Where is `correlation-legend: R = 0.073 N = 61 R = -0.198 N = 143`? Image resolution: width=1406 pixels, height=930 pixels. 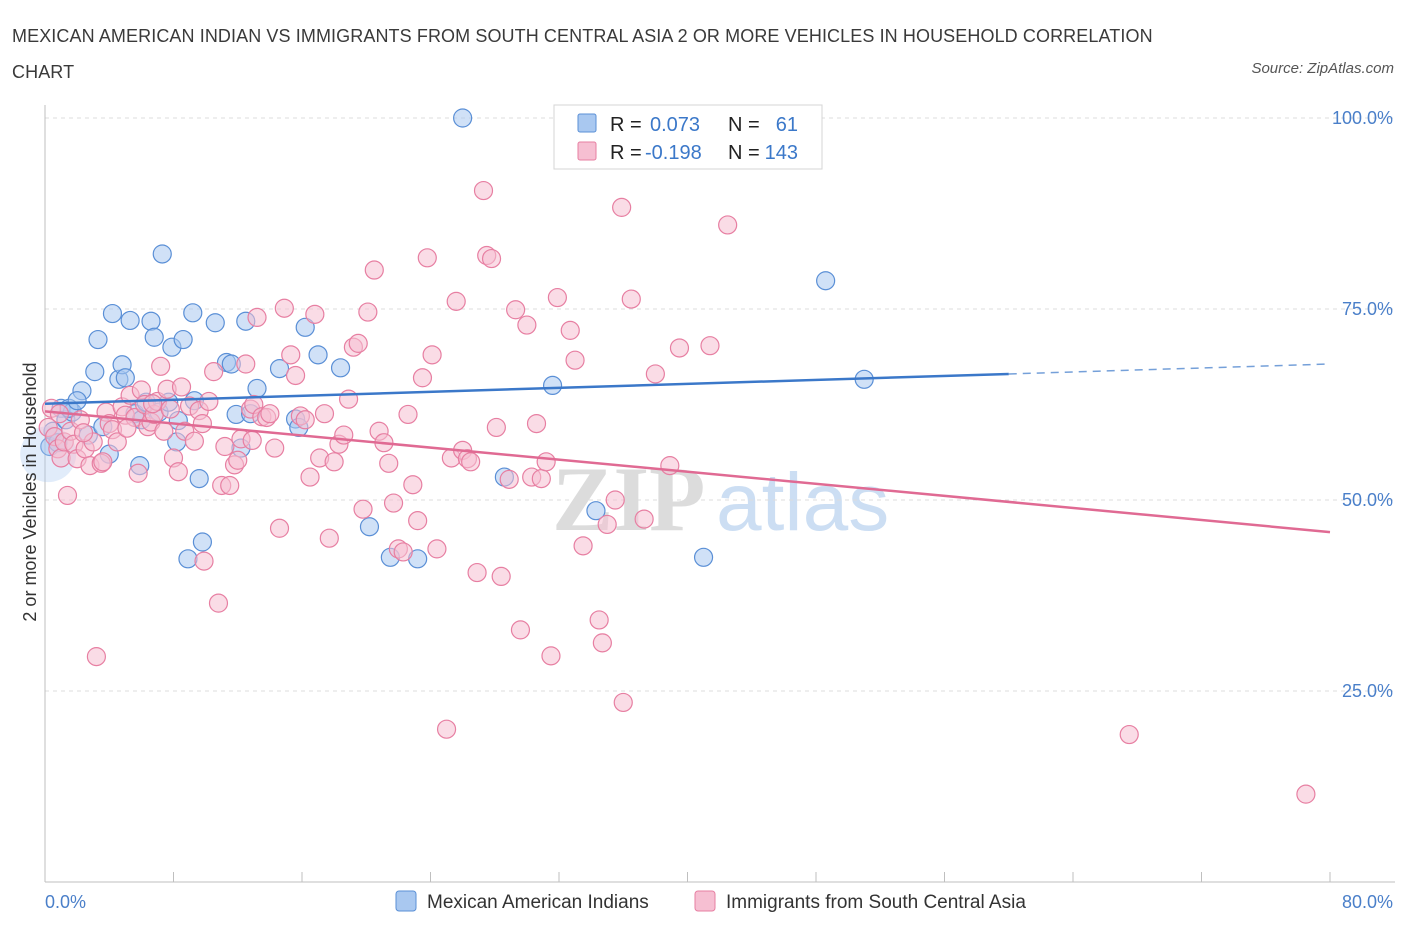
correlation-legend: R = 0.073 N = 61 R = -0.198 N = 143 is located at coordinates (688, 137).